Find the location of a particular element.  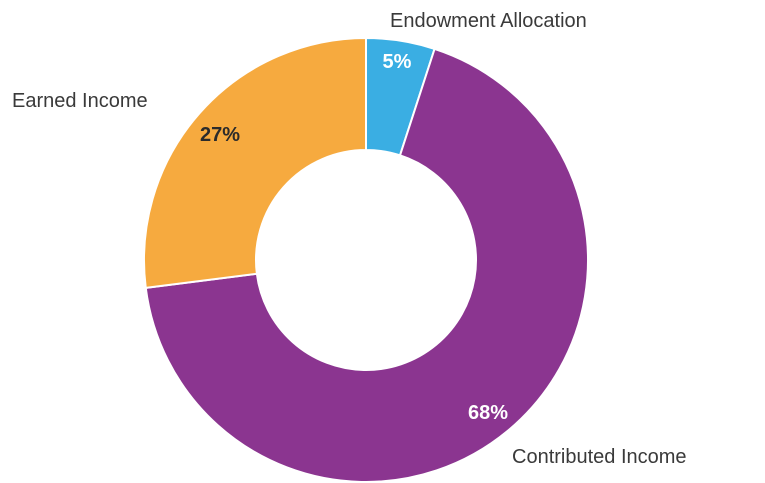

value-label-earned-income: 27% is located at coordinates (220, 135).